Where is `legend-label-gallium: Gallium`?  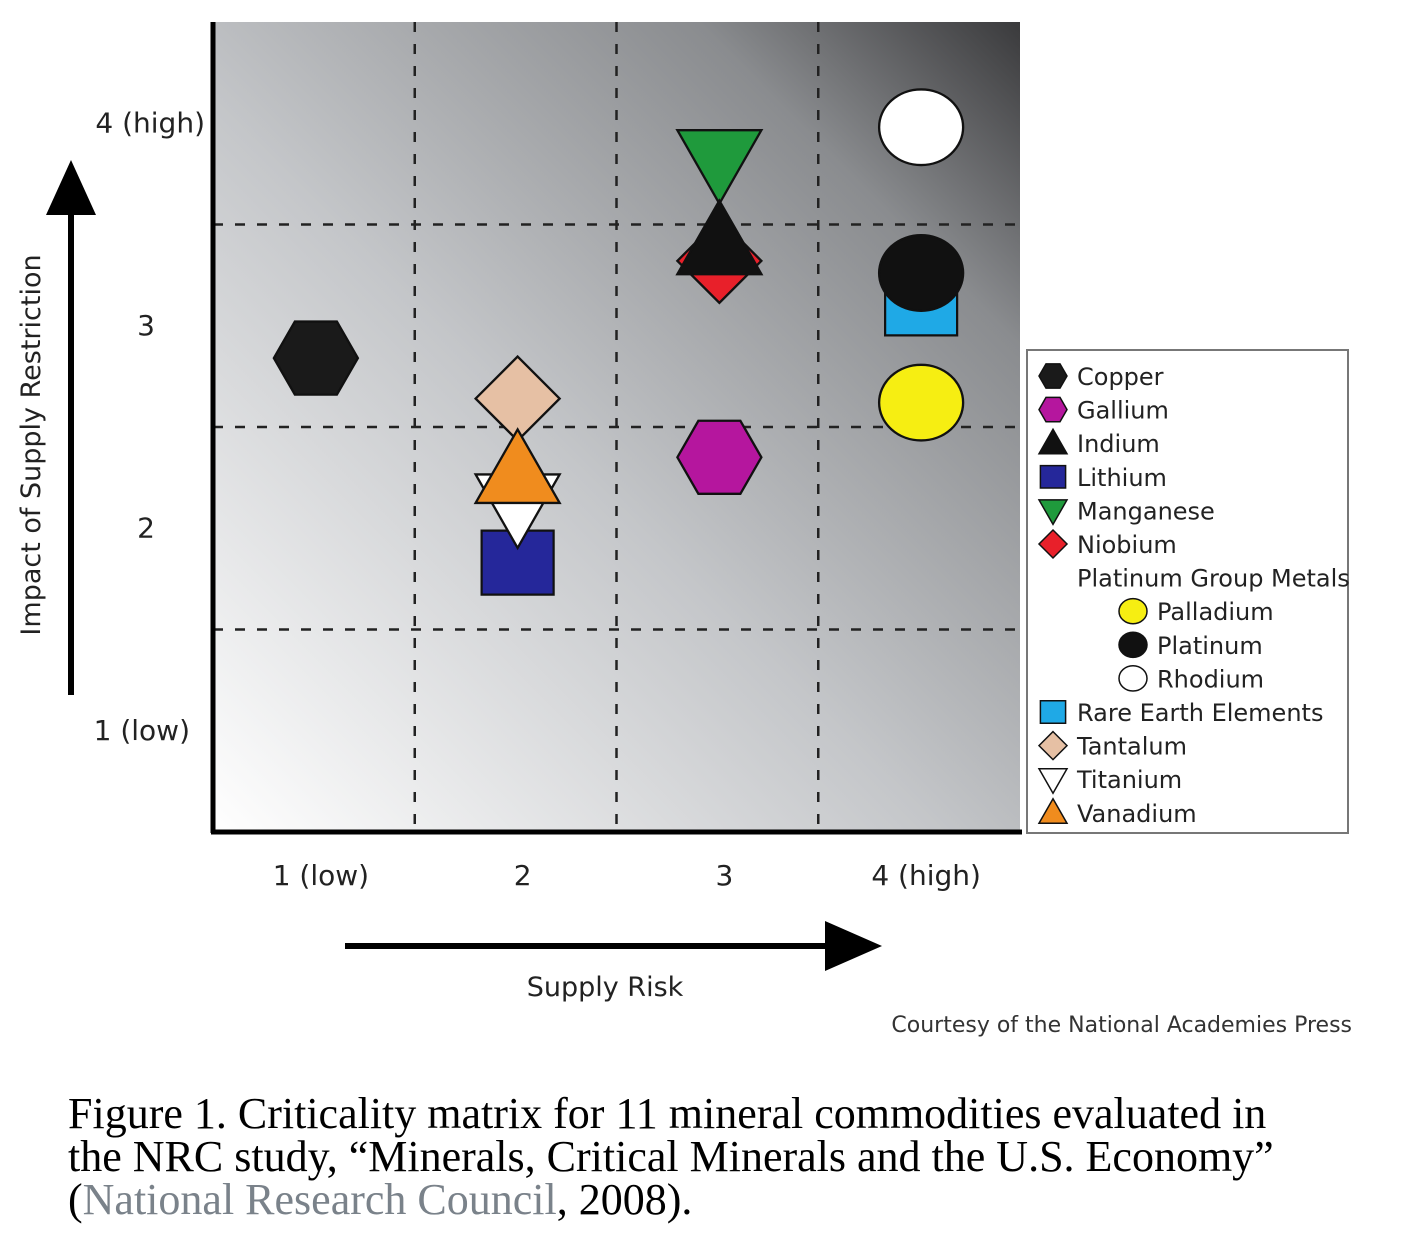
legend-label-gallium: Gallium is located at coordinates (1123, 411).